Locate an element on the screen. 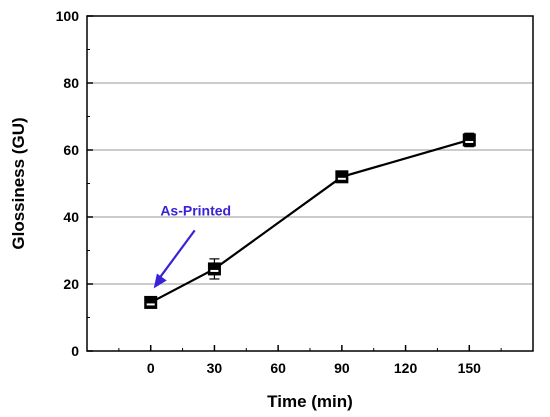 This screenshot has height=417, width=550. x-tick-label-60: 60 is located at coordinates (278, 368).